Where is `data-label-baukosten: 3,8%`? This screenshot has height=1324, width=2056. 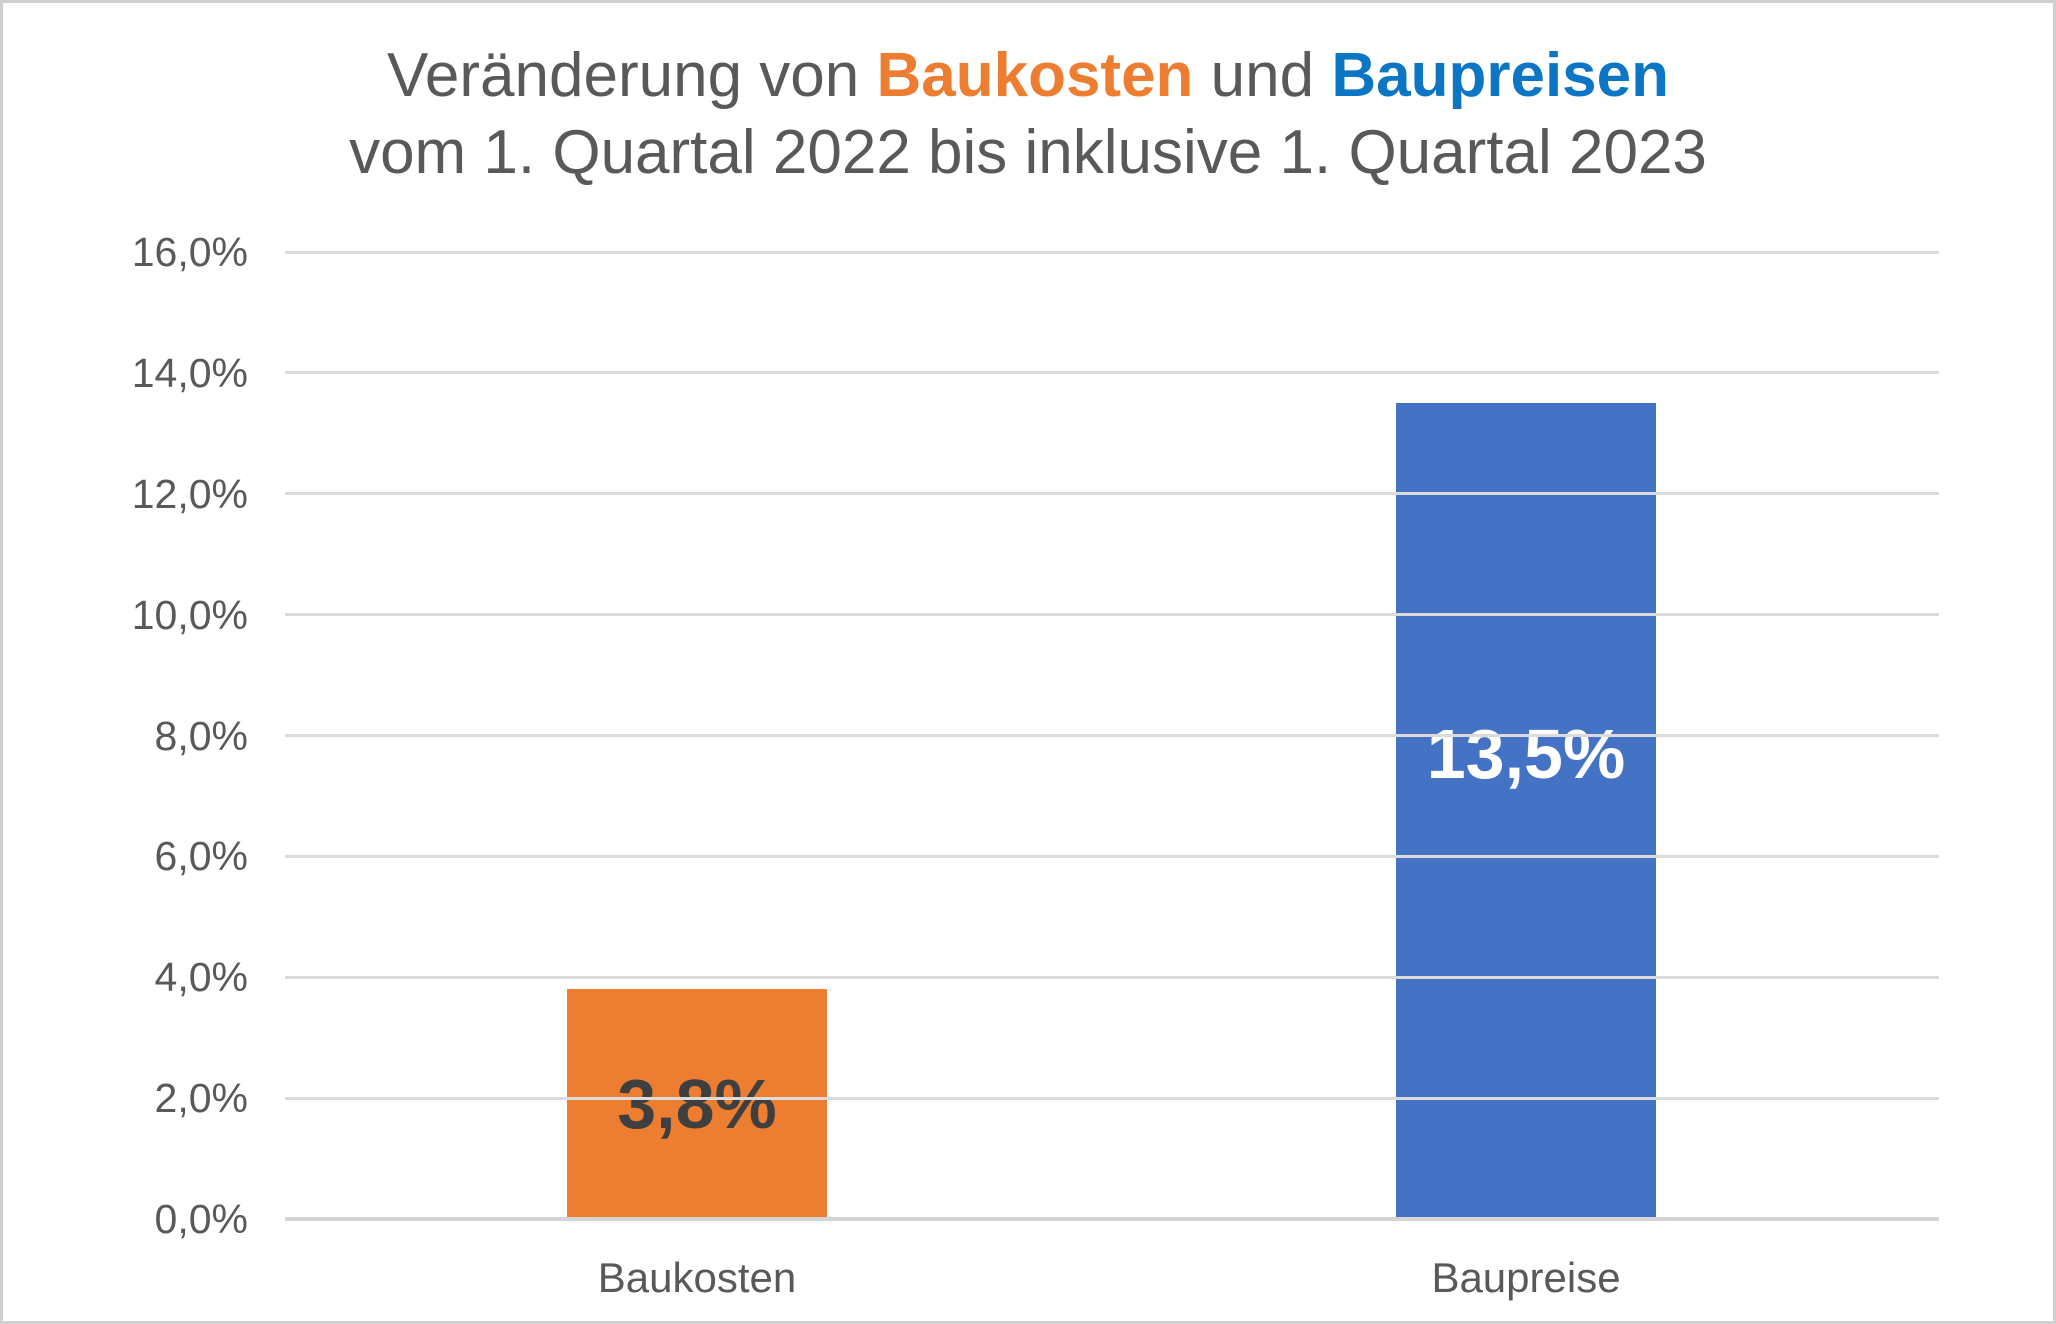
data-label-baukosten: 3,8% is located at coordinates (697, 1104).